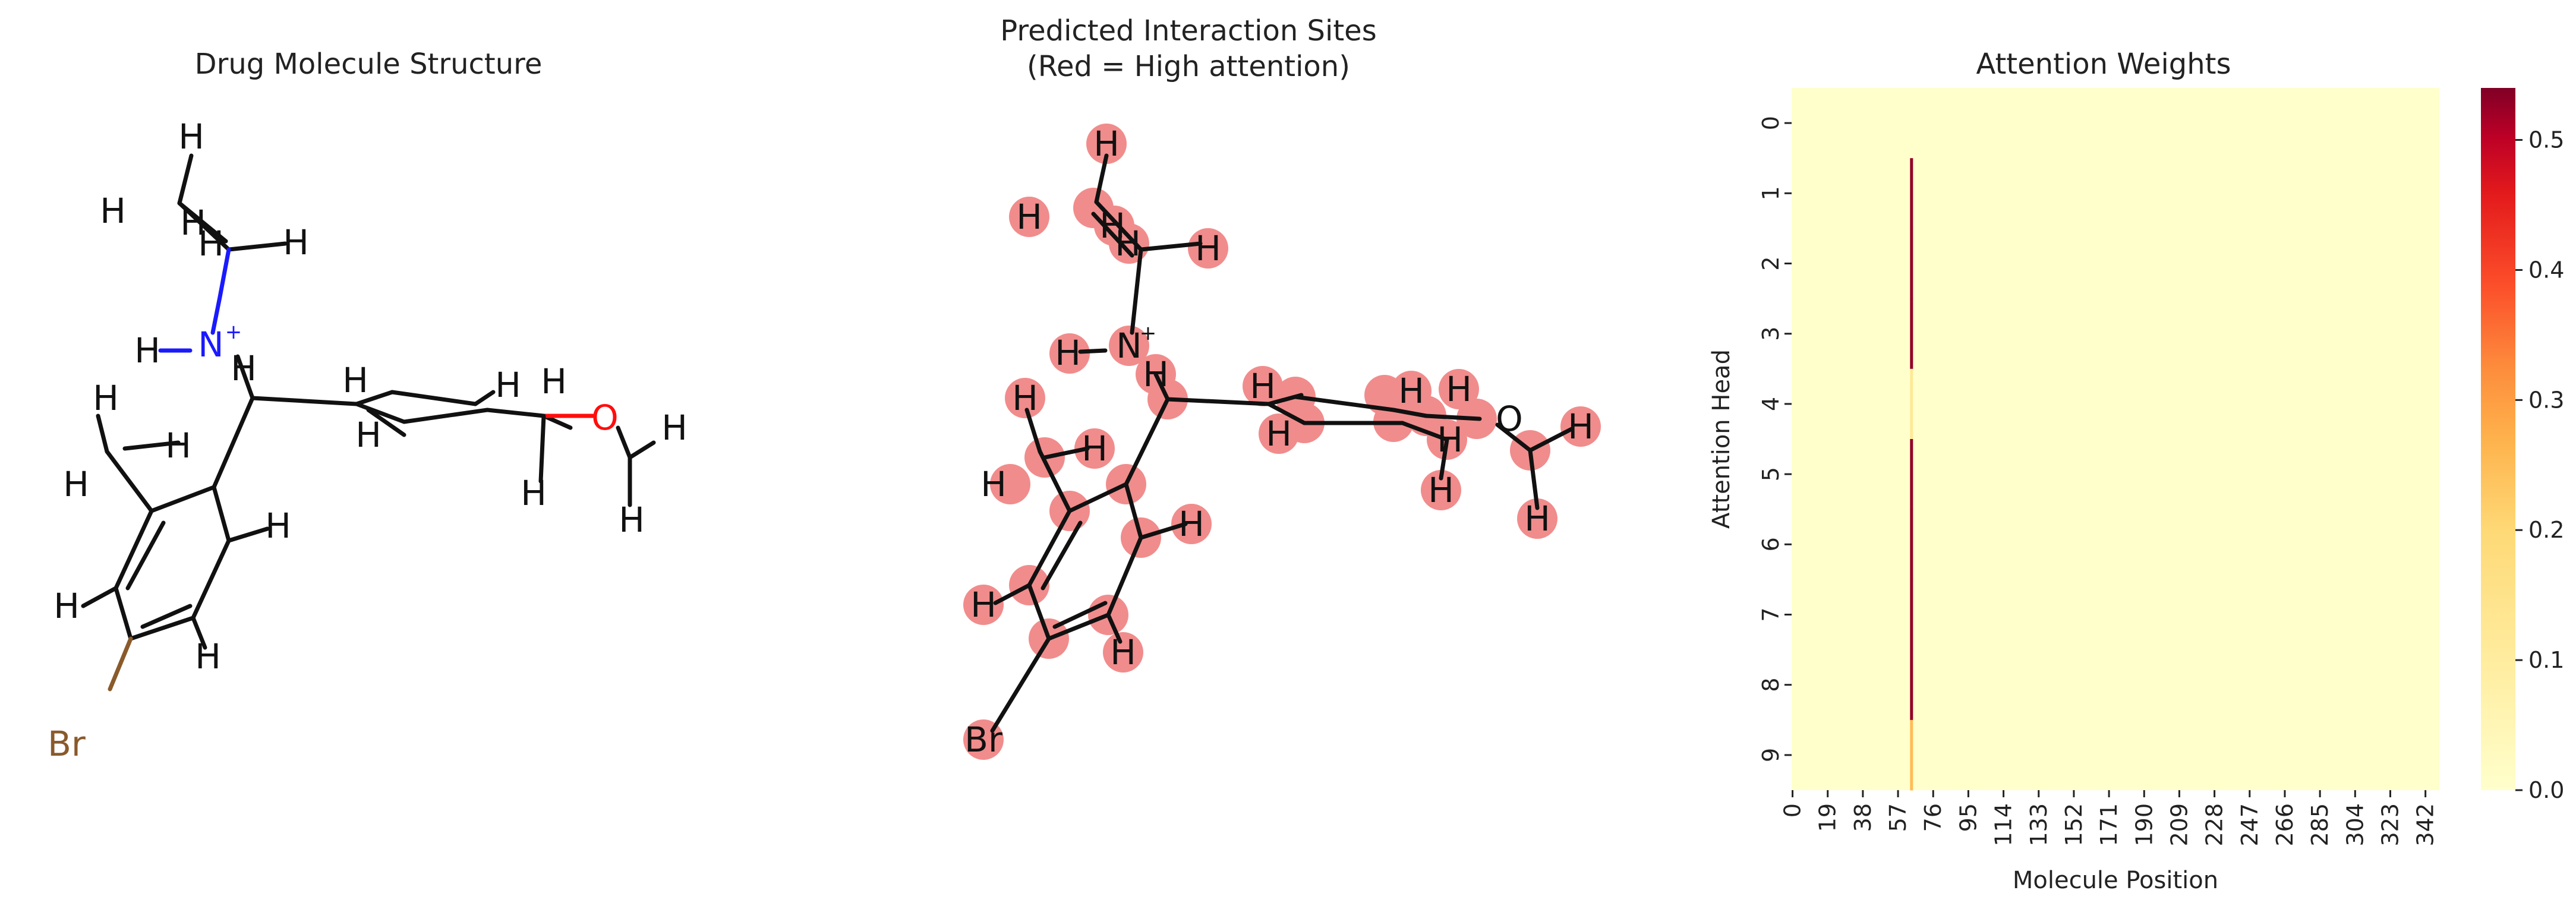 The image size is (2576, 906). What do you see at coordinates (1771, 193) in the screenshot?
I see `y-tick-label: 1` at bounding box center [1771, 193].